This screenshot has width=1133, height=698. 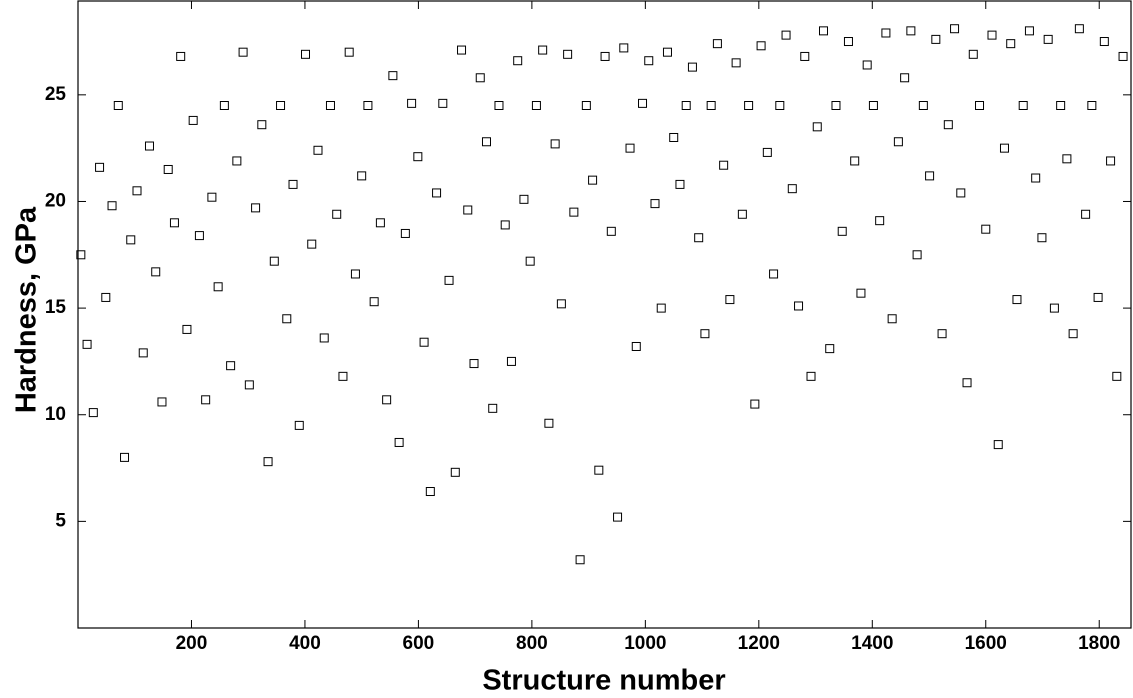 What do you see at coordinates (986, 643) in the screenshot?
I see `x-tick-label: 1600` at bounding box center [986, 643].